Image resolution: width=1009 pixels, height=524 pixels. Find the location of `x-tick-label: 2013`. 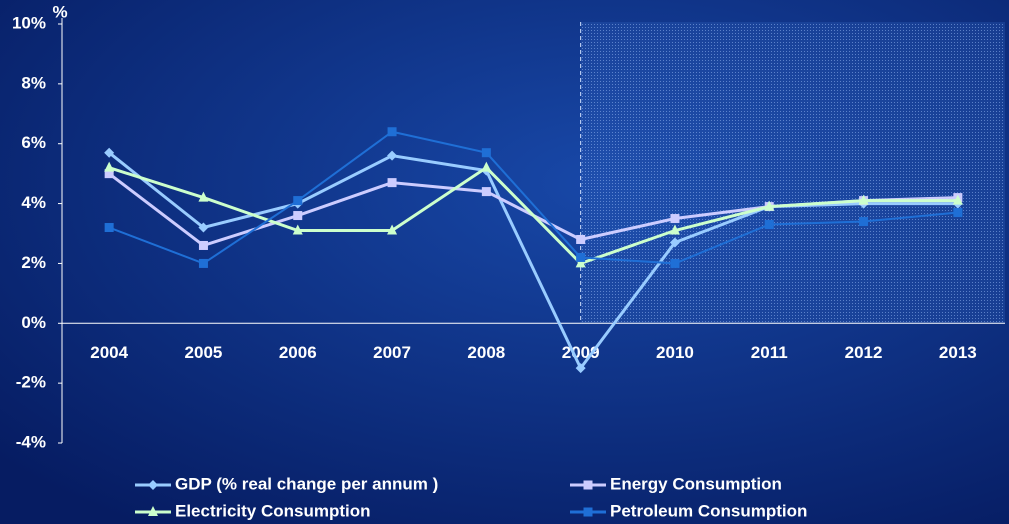

x-tick-label: 2013 is located at coordinates (958, 352).